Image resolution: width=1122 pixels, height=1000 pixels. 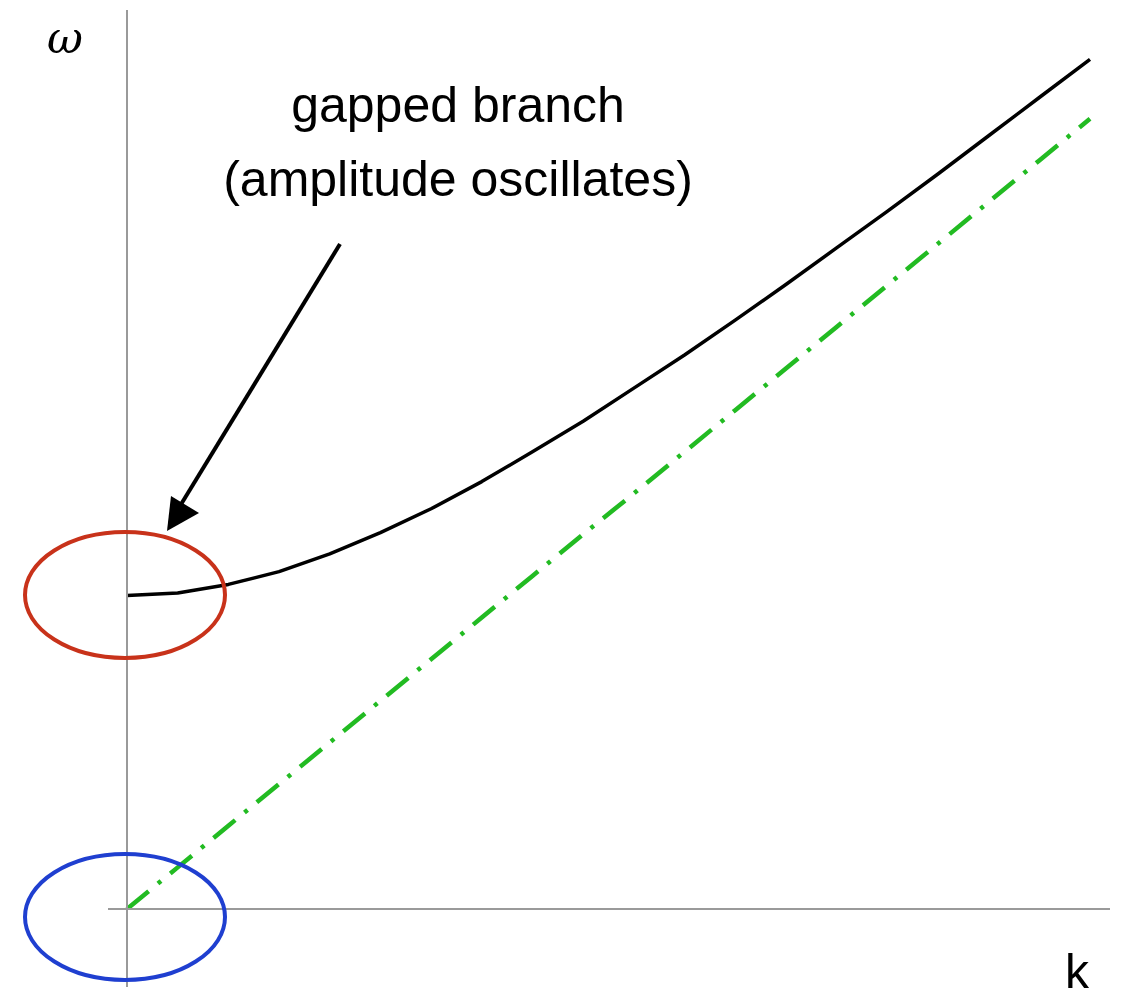 I want to click on x-axis-title: k, so click(x=1077, y=972).